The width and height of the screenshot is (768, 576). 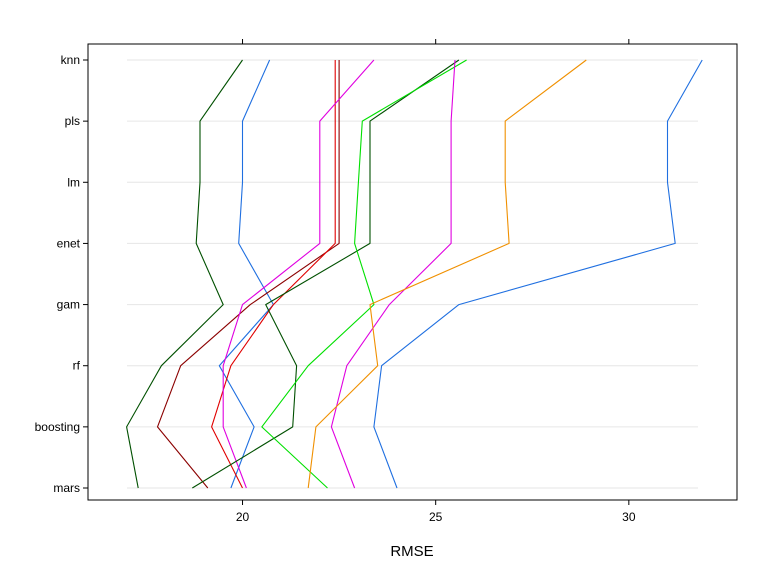 I want to click on x-tick-label-25: 25, so click(x=436, y=517).